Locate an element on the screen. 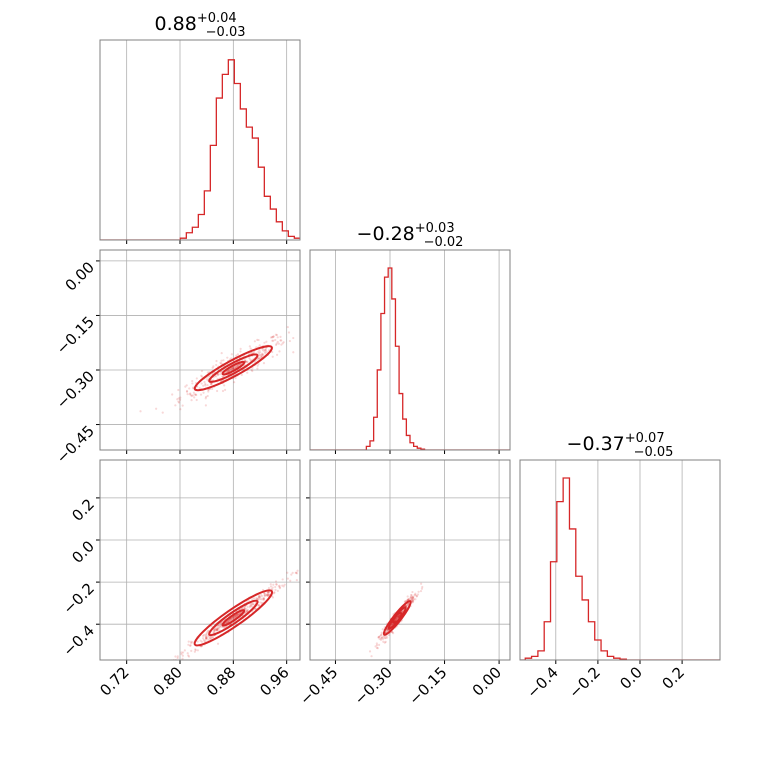 This screenshot has height=760, width=760. y-tick-label: 0.00 is located at coordinates (80, 276).